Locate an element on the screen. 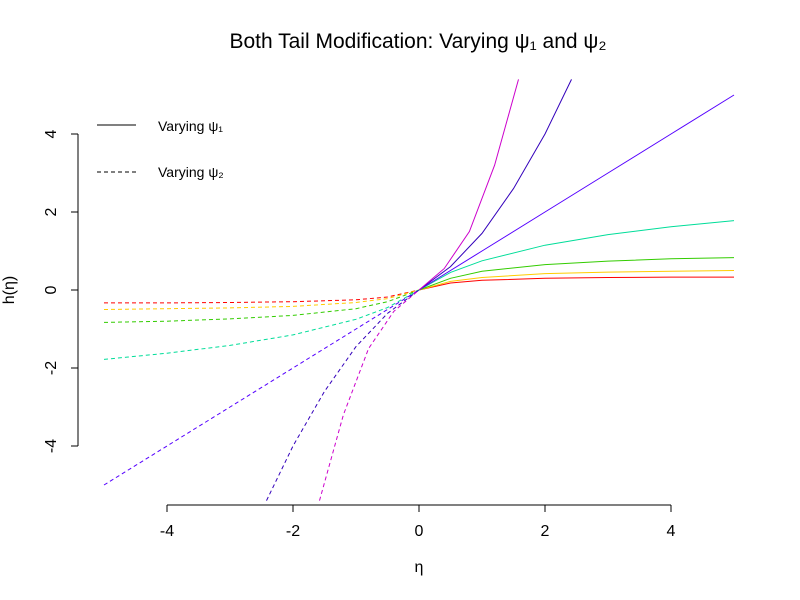 This screenshot has height=600, width=800. y-ticks: -4 -2 0 2 4 is located at coordinates (60, 291).